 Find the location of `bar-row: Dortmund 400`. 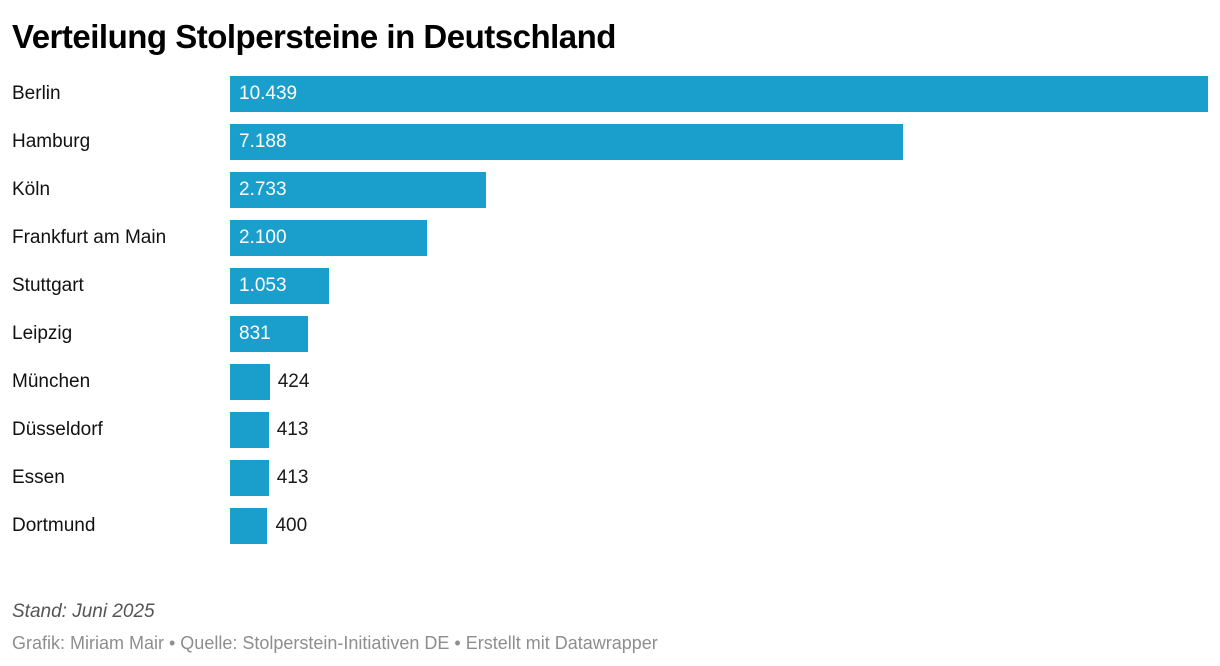

bar-row: Dortmund 400 is located at coordinates (610, 526).